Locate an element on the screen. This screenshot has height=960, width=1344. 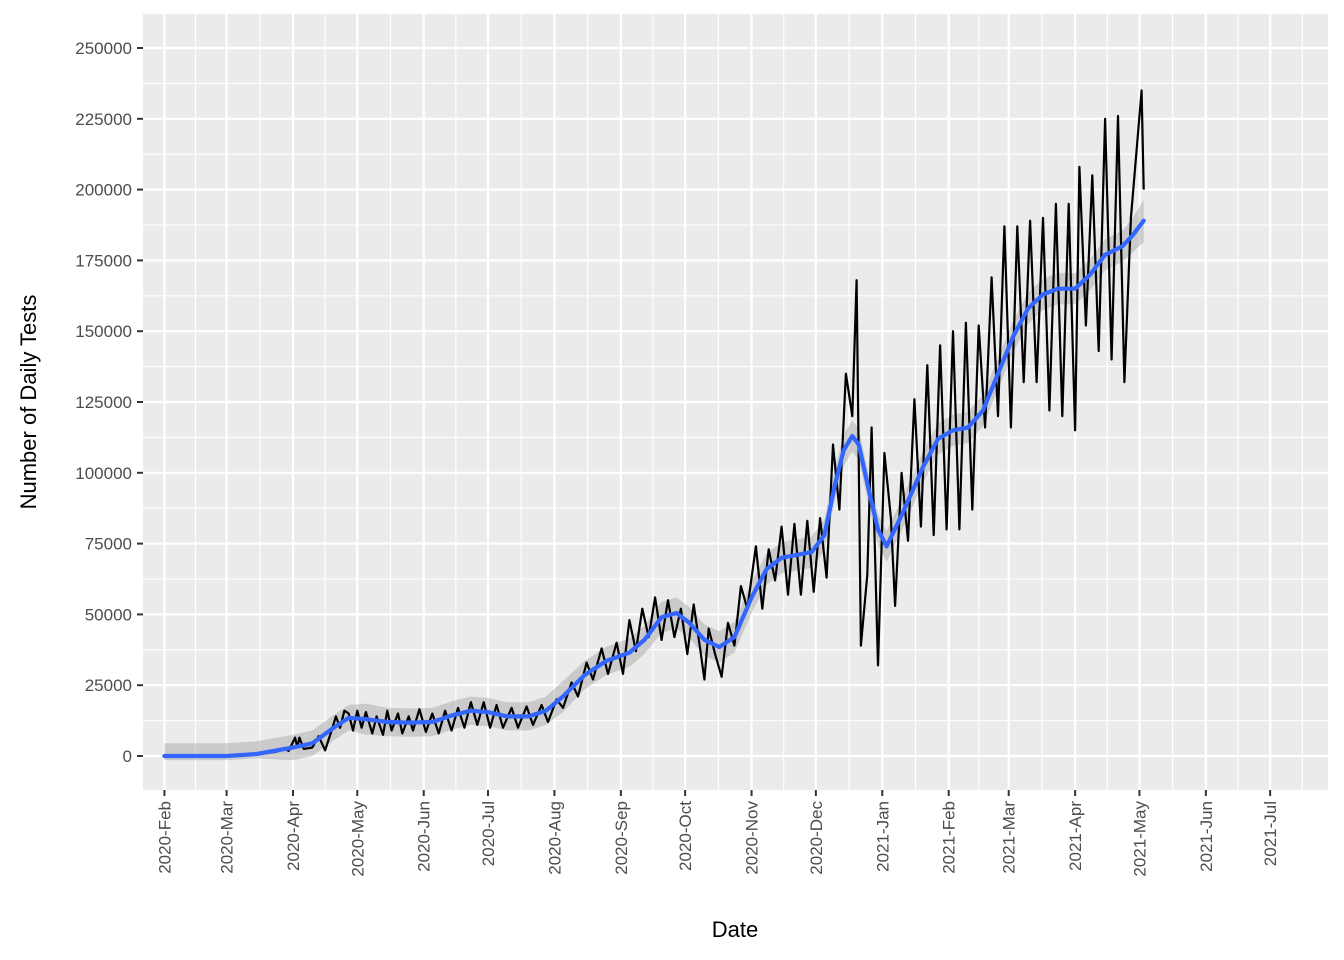
x-tick-label: 2020-Apr is located at coordinates (293, 836).